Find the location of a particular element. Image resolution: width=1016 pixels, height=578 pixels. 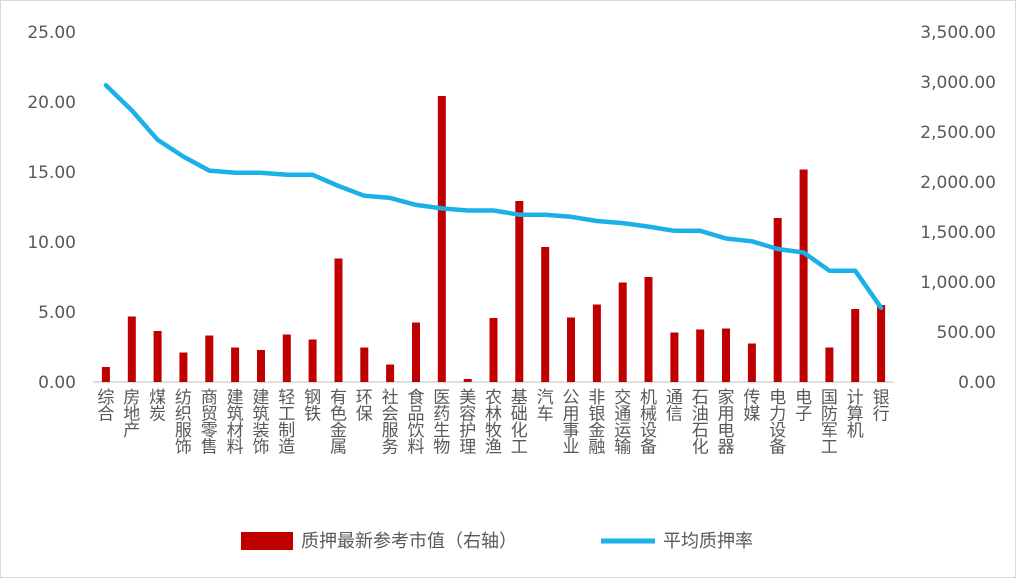

category-label: 交通运输 is located at coordinates (622, 423).